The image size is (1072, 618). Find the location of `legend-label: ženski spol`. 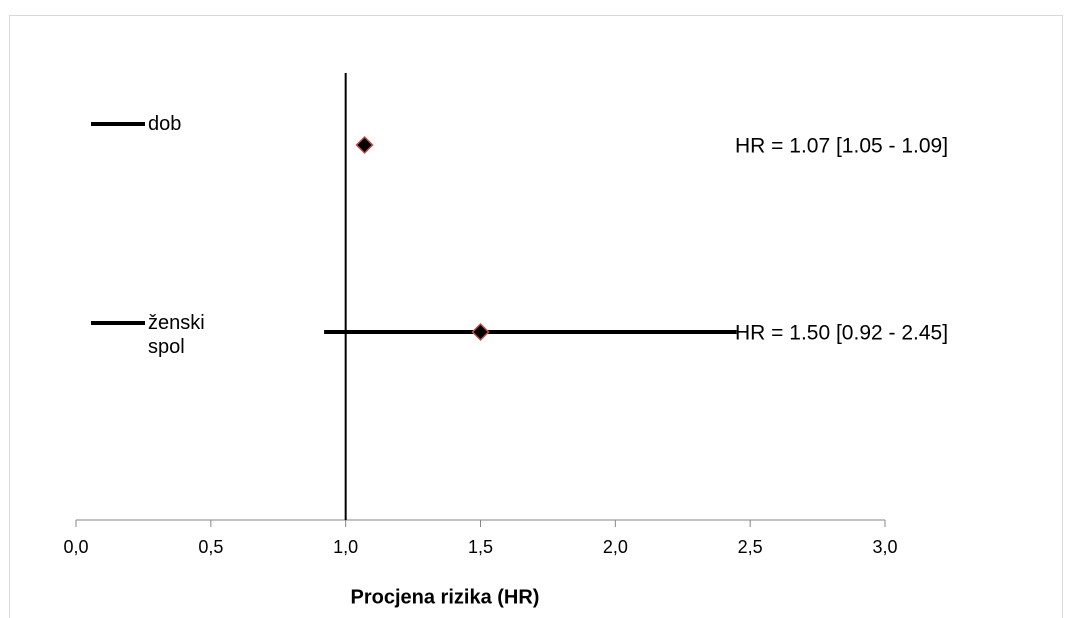

legend-label: ženski spol is located at coordinates (176, 335).